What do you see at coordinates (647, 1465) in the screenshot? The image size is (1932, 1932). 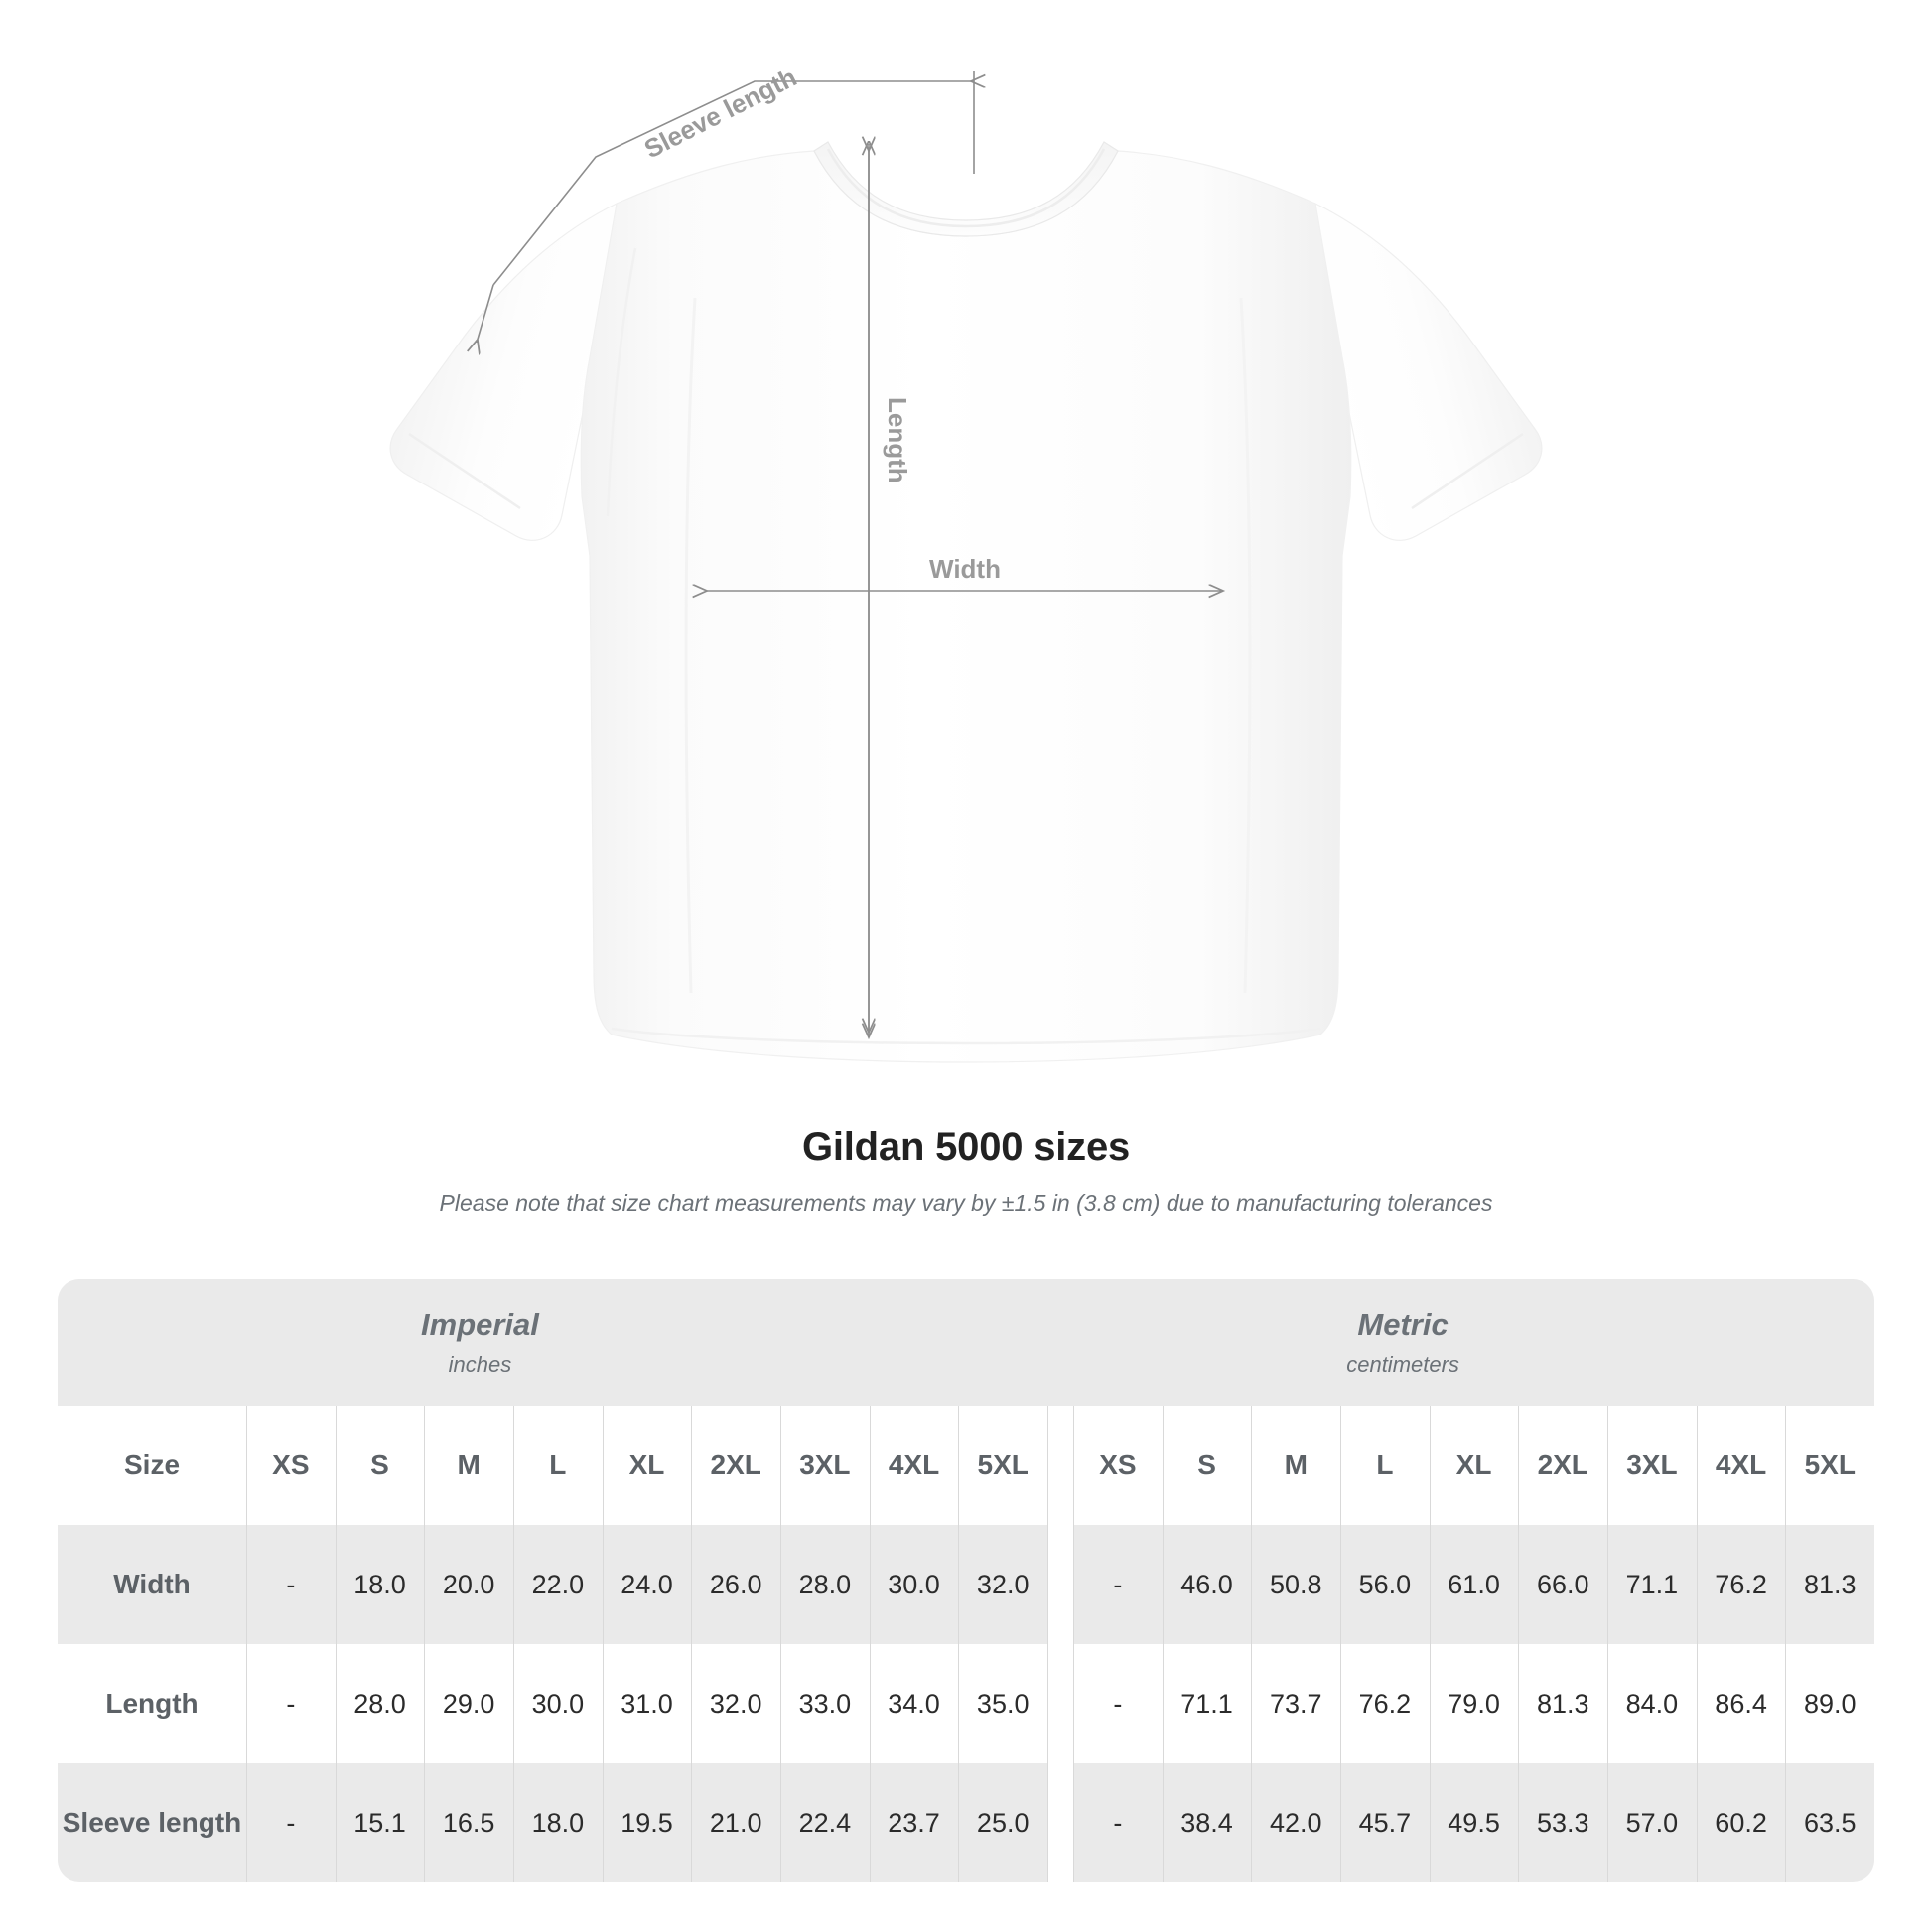 I see `column-header-imperial-xl: XL` at bounding box center [647, 1465].